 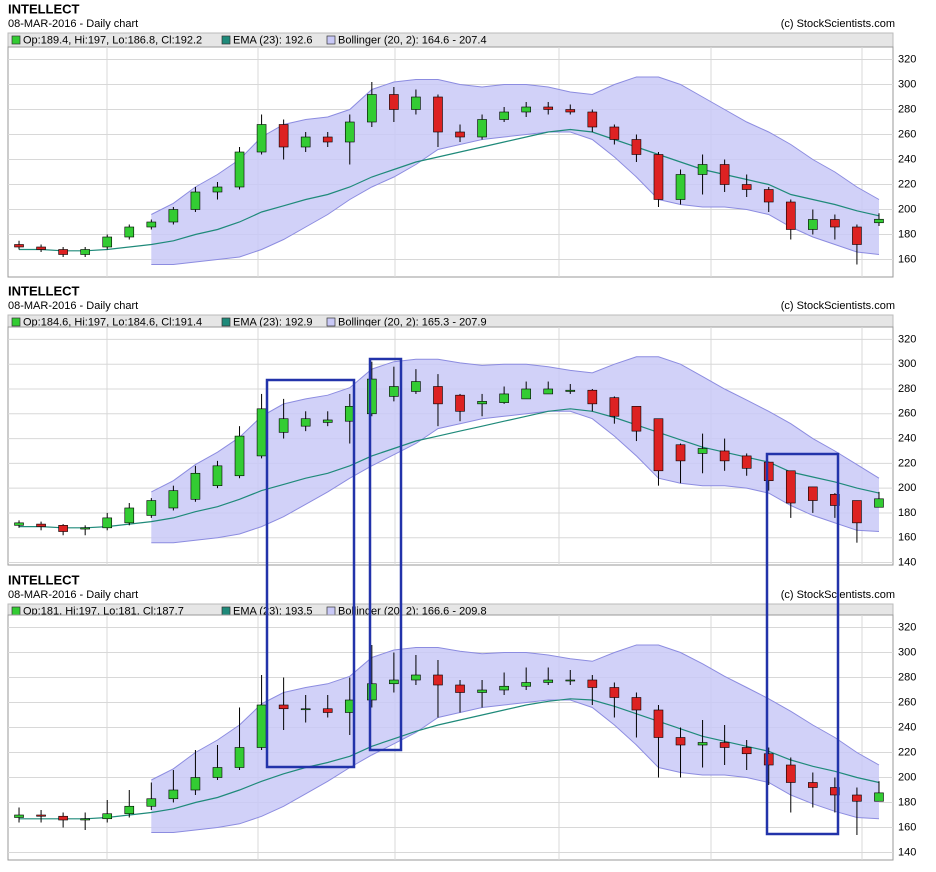 I want to click on y-tick-label: 240, so click(x=907, y=159).